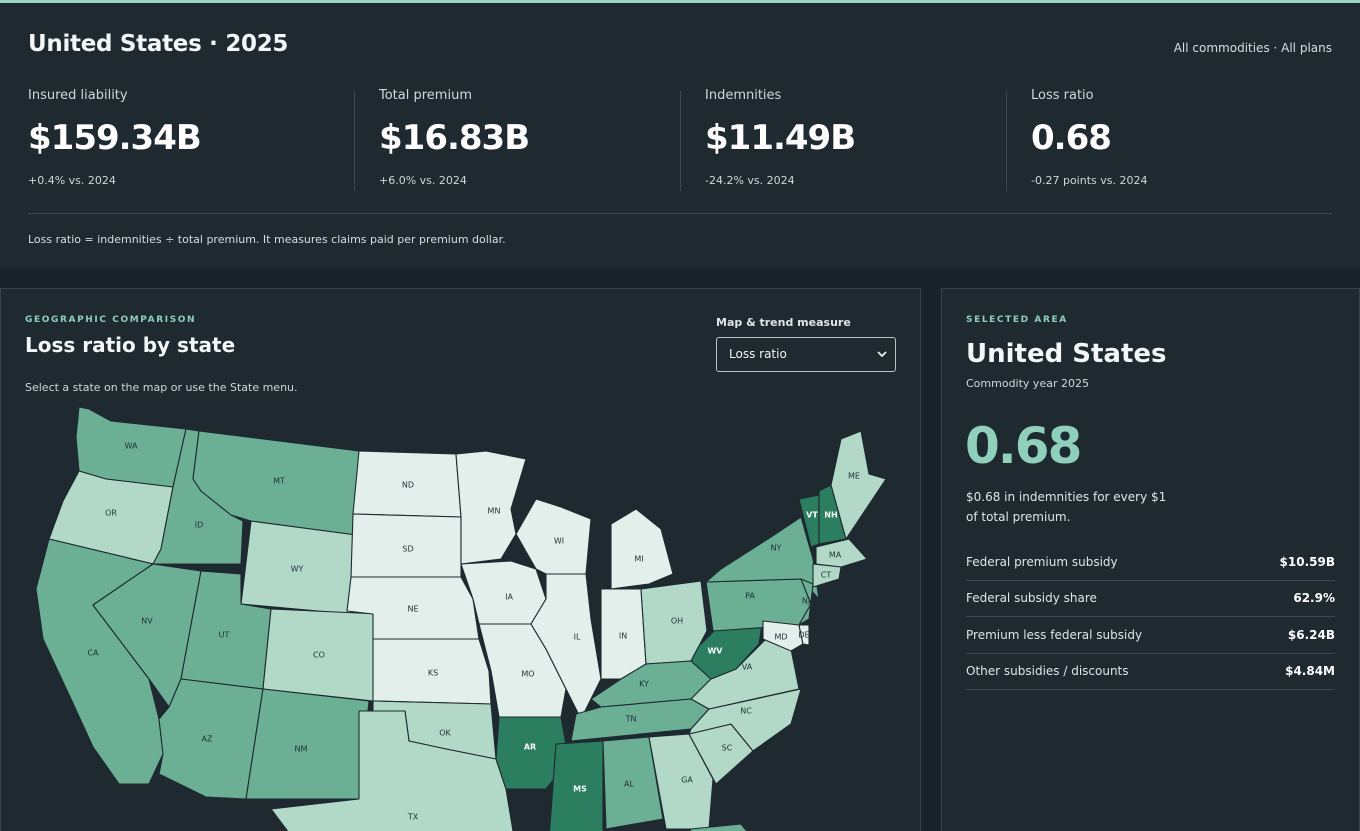  I want to click on kpi-value: $16.83B, so click(454, 138).